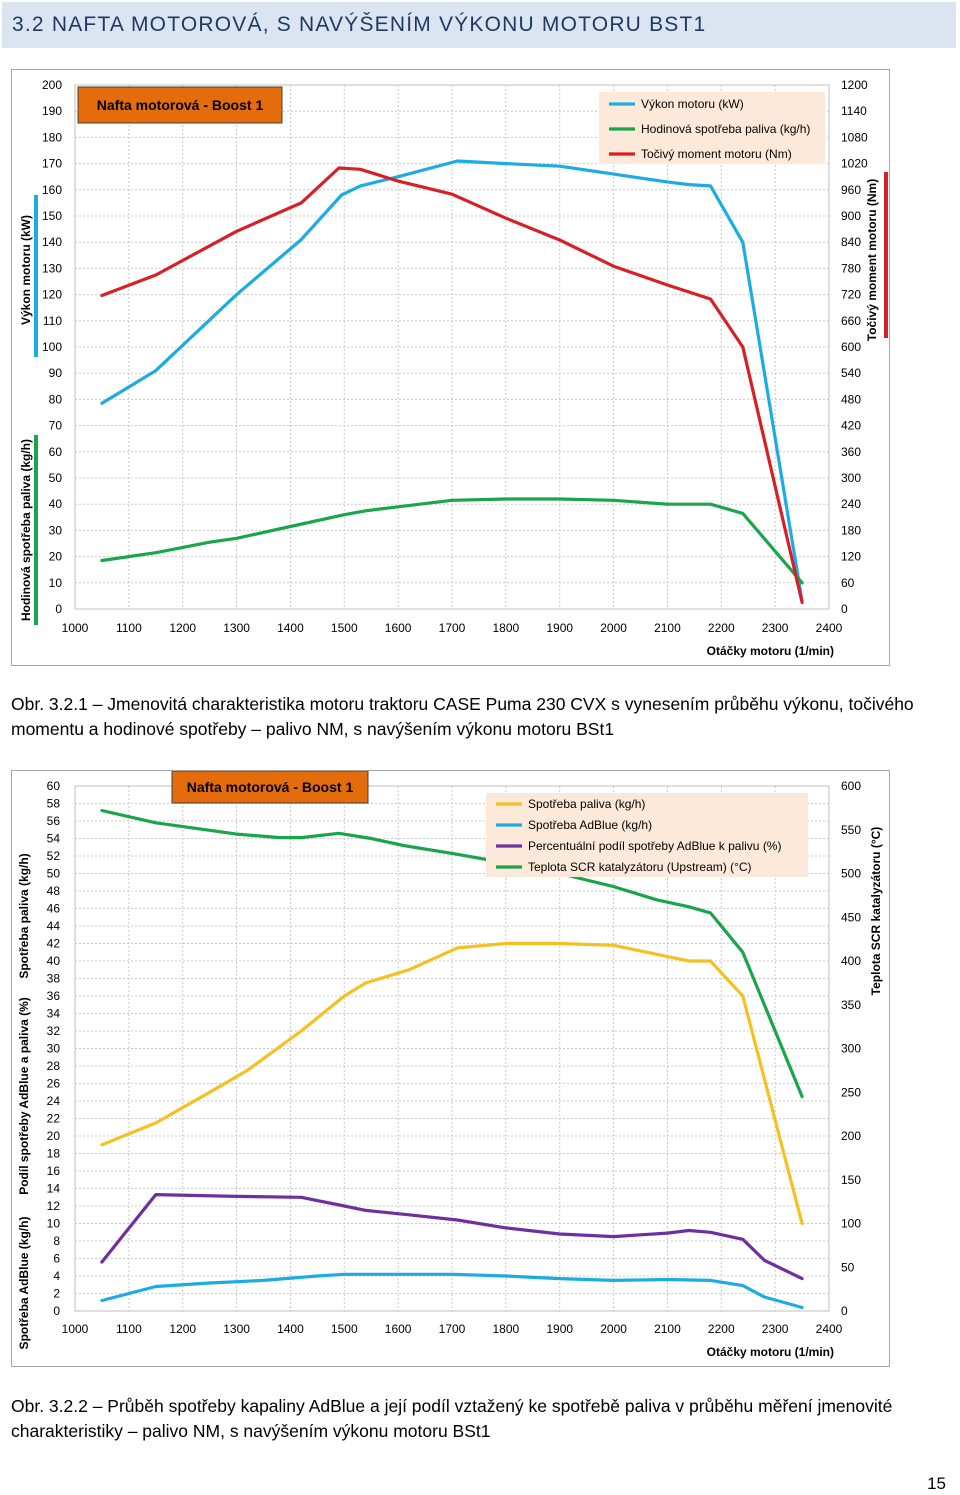 Image resolution: width=960 pixels, height=1495 pixels. Describe the element at coordinates (54, 856) in the screenshot. I see `left-tick-label: 52` at that location.